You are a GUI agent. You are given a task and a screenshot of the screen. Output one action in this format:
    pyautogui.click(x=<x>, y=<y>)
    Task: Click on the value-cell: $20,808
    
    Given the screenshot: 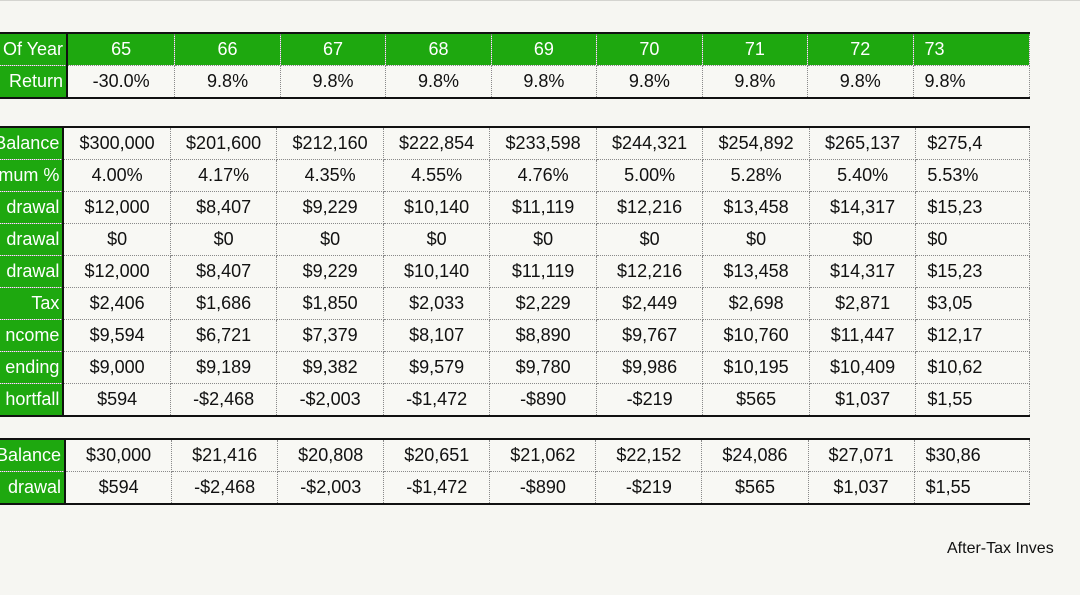 What is the action you would take?
    pyautogui.click(x=331, y=455)
    